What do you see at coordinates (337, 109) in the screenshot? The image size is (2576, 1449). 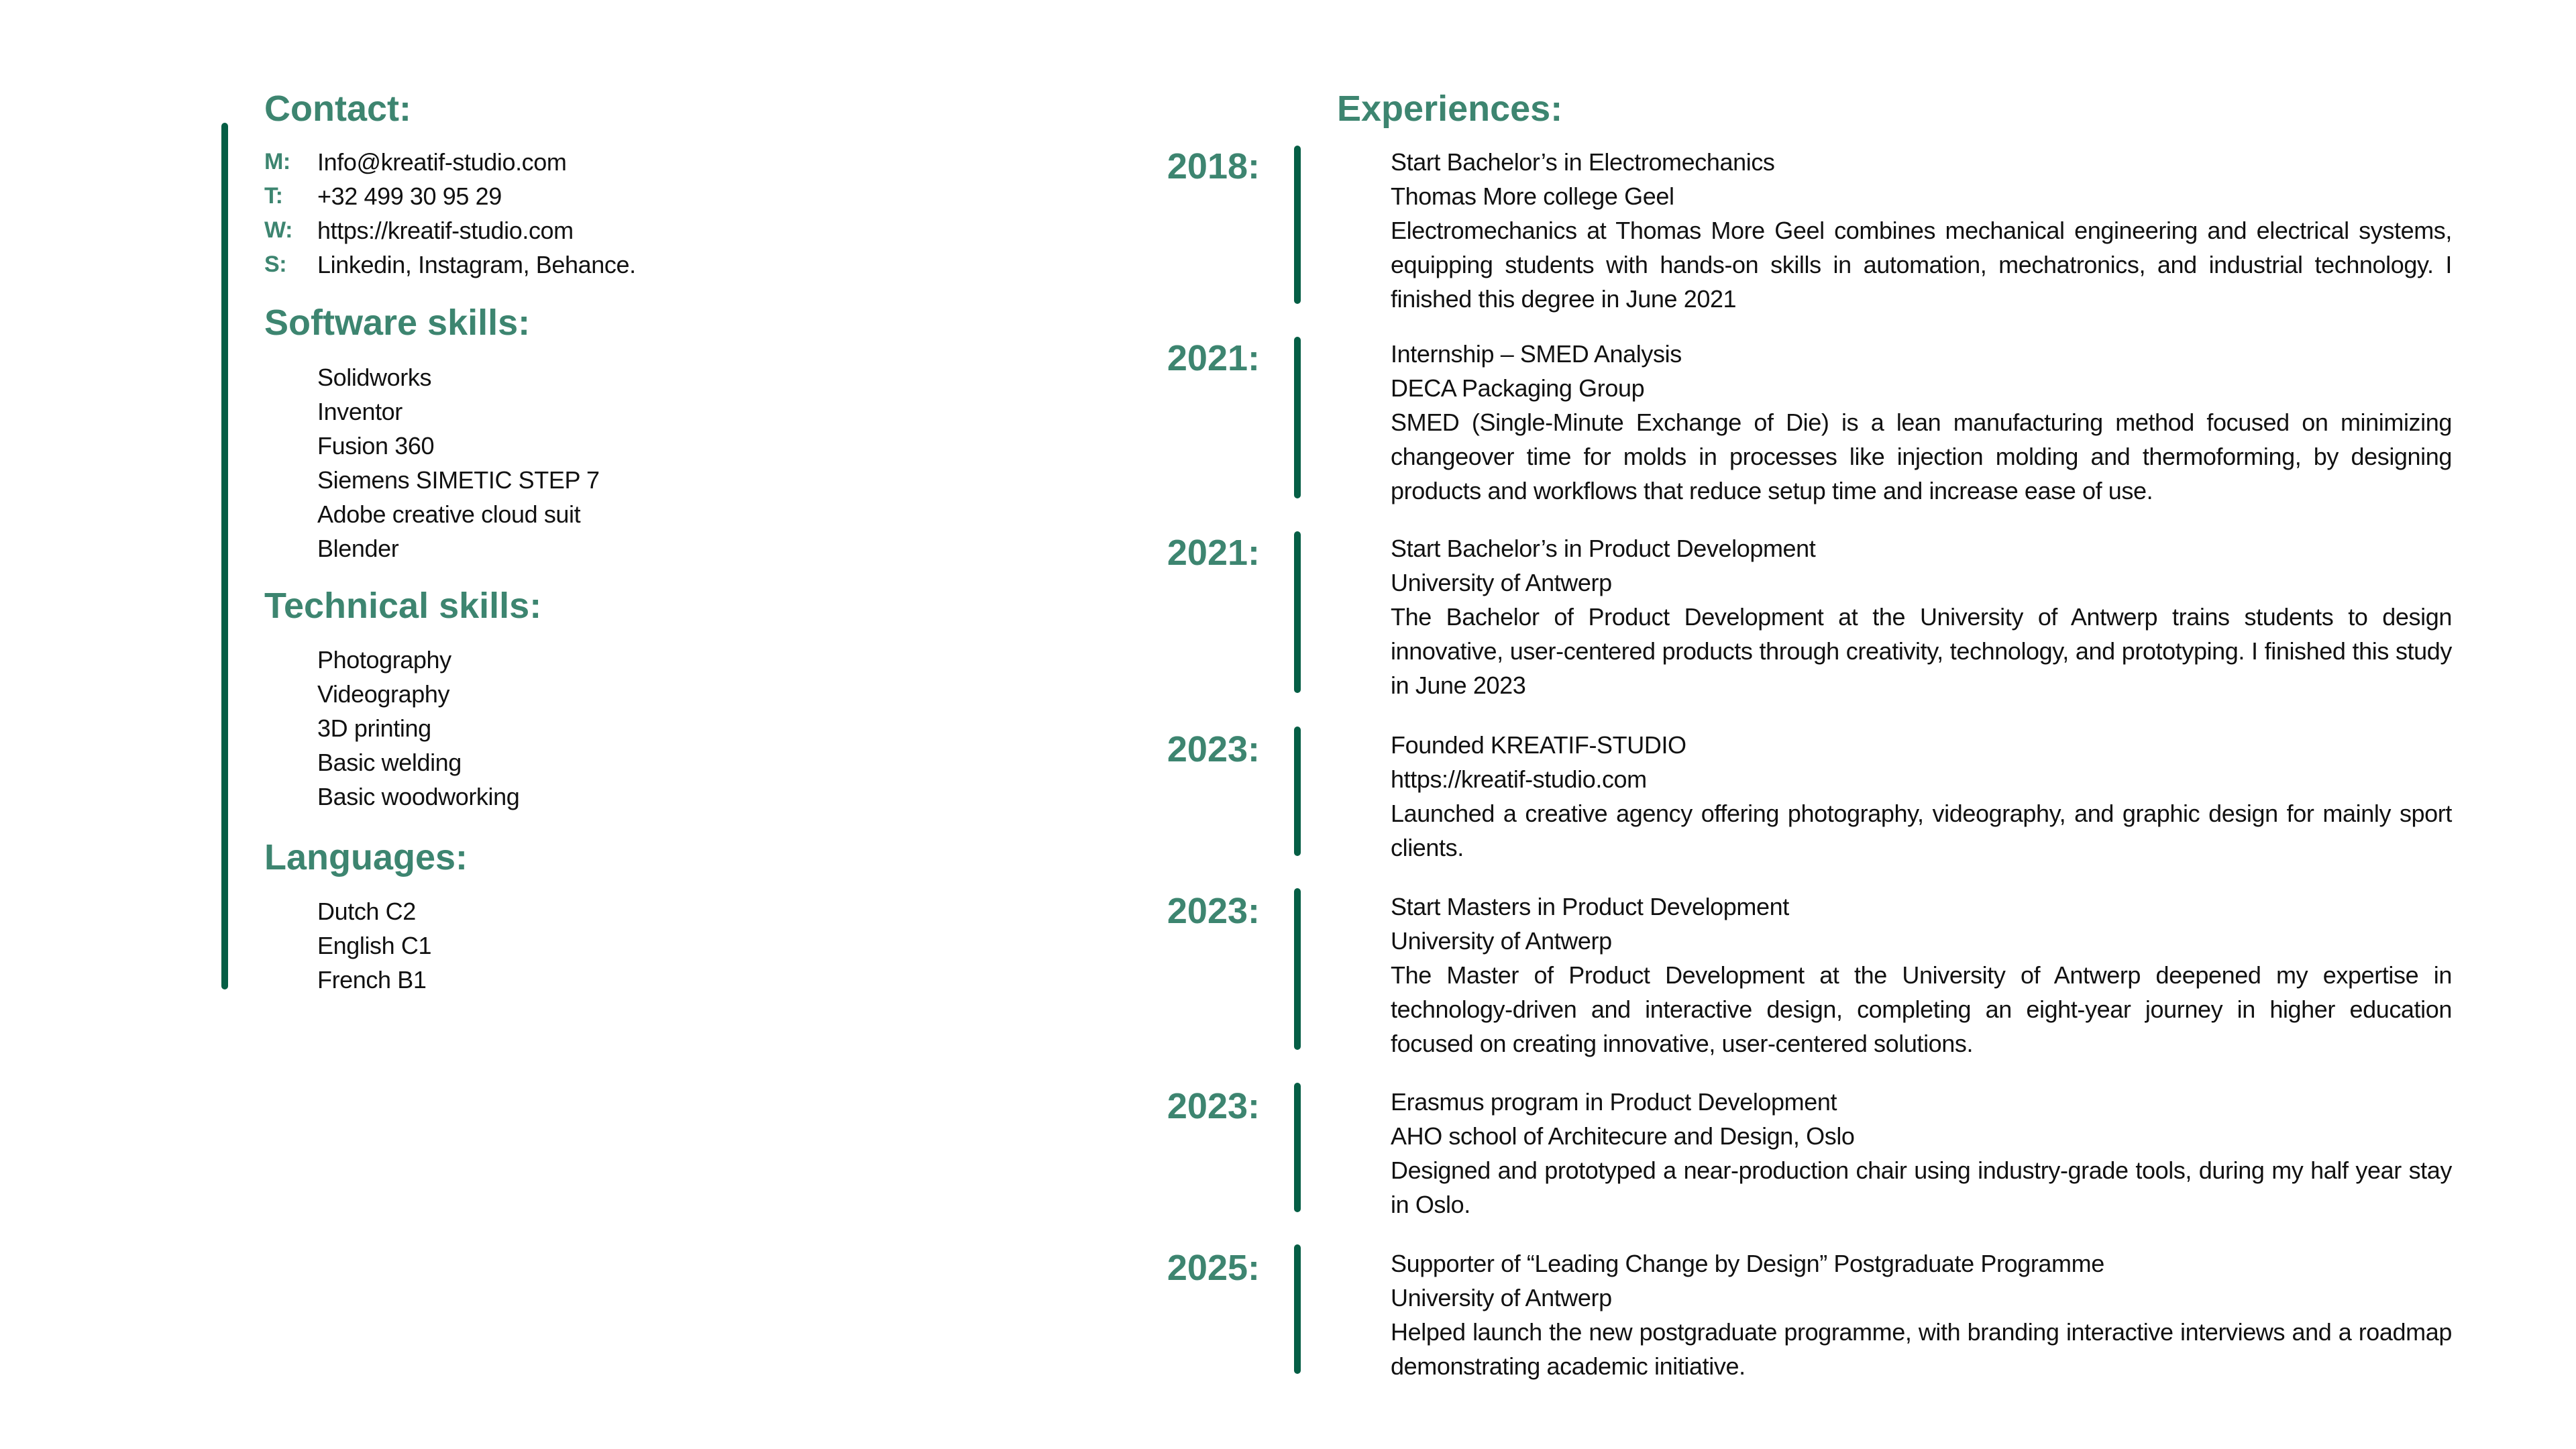 I see `contact-heading: Contact:` at bounding box center [337, 109].